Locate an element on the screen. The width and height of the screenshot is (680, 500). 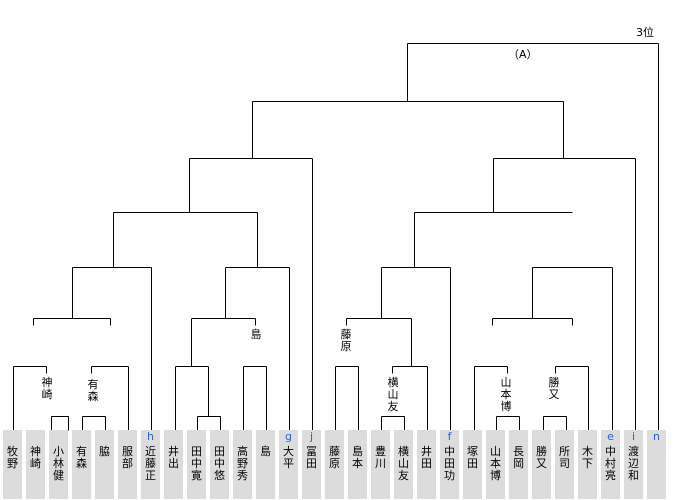
seed-label: i is located at coordinates (633, 436).